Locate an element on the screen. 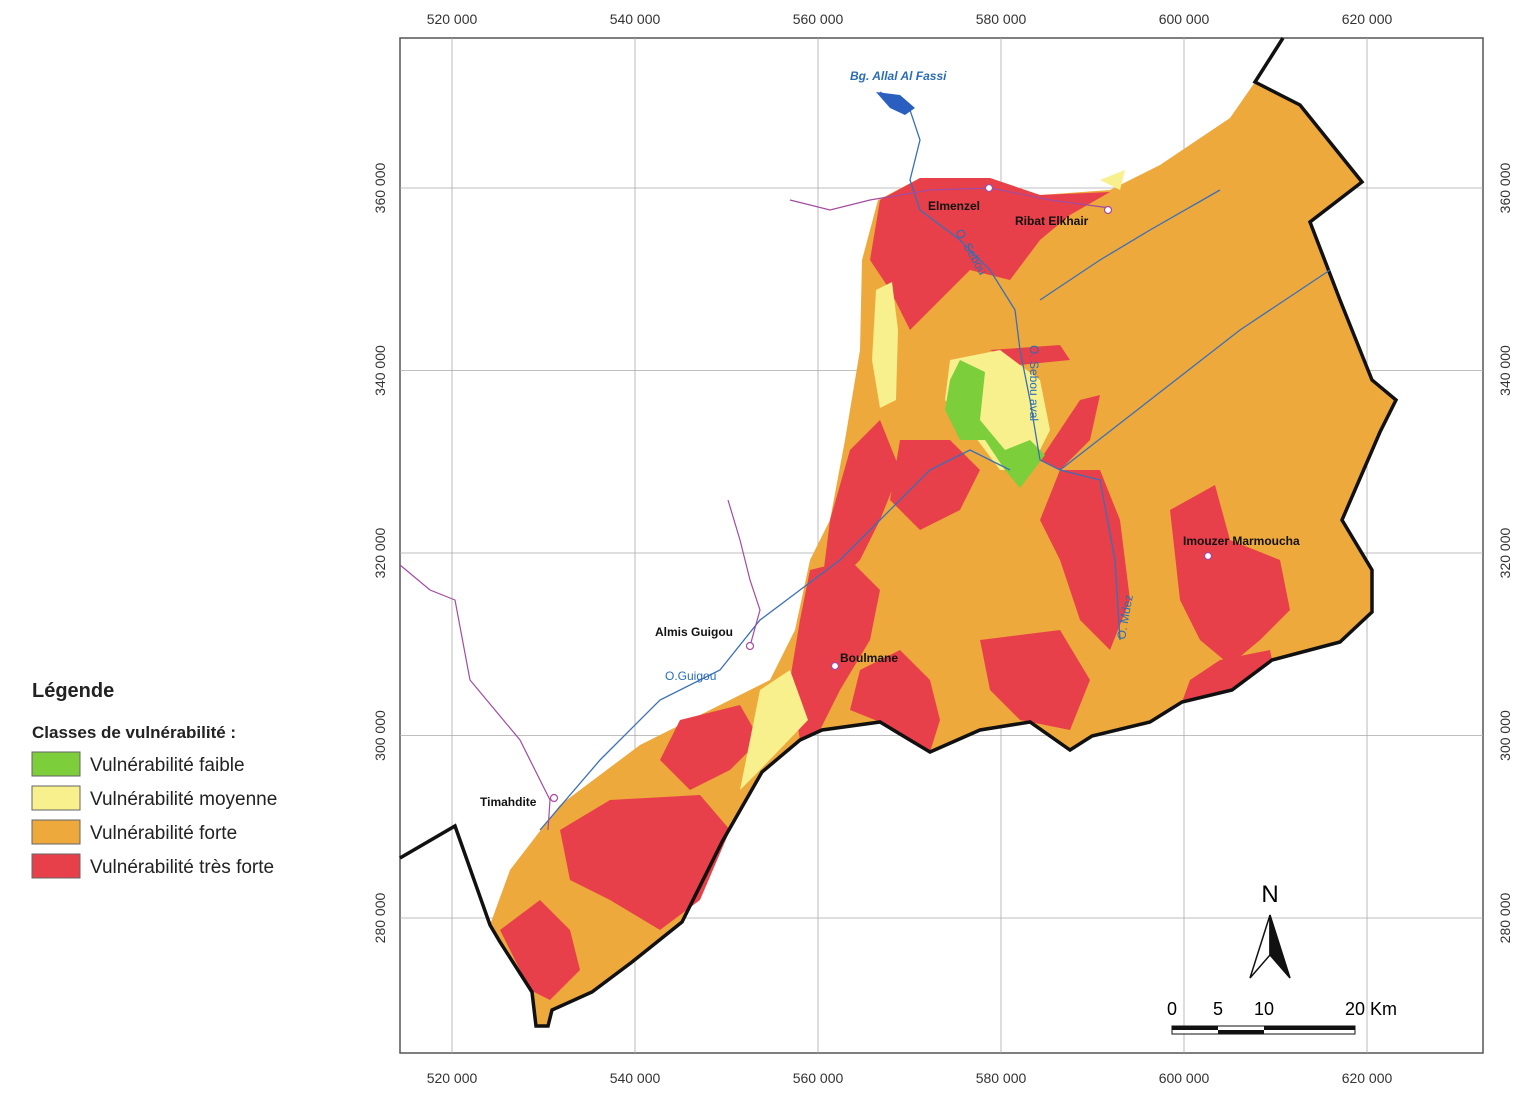 This screenshot has height=1113, width=1536. scale-label: 5 is located at coordinates (1218, 1009).